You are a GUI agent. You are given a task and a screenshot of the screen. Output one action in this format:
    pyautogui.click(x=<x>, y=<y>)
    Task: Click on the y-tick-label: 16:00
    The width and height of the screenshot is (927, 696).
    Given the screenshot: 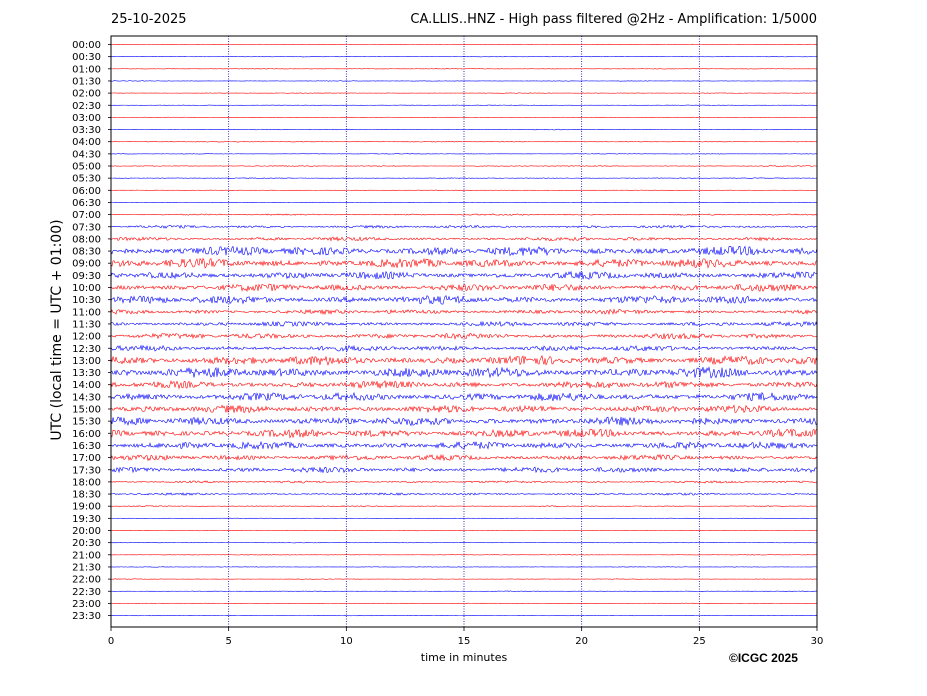 What is the action you would take?
    pyautogui.click(x=86, y=434)
    